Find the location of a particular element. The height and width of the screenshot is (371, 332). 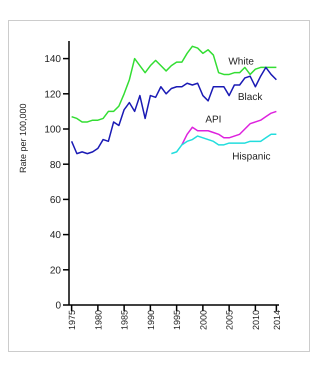

y-tick-label: 140 is located at coordinates (53, 60).